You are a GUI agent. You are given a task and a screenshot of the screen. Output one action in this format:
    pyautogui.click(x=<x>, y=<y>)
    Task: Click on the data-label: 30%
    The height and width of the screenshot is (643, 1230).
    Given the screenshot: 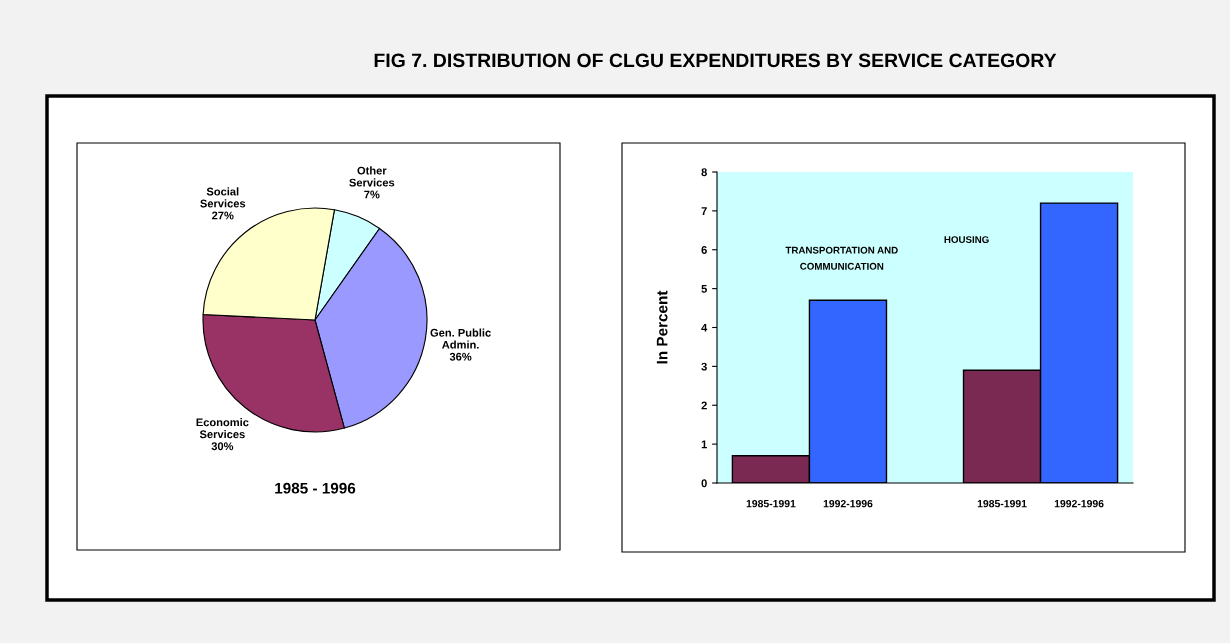 What is the action you would take?
    pyautogui.click(x=222, y=446)
    